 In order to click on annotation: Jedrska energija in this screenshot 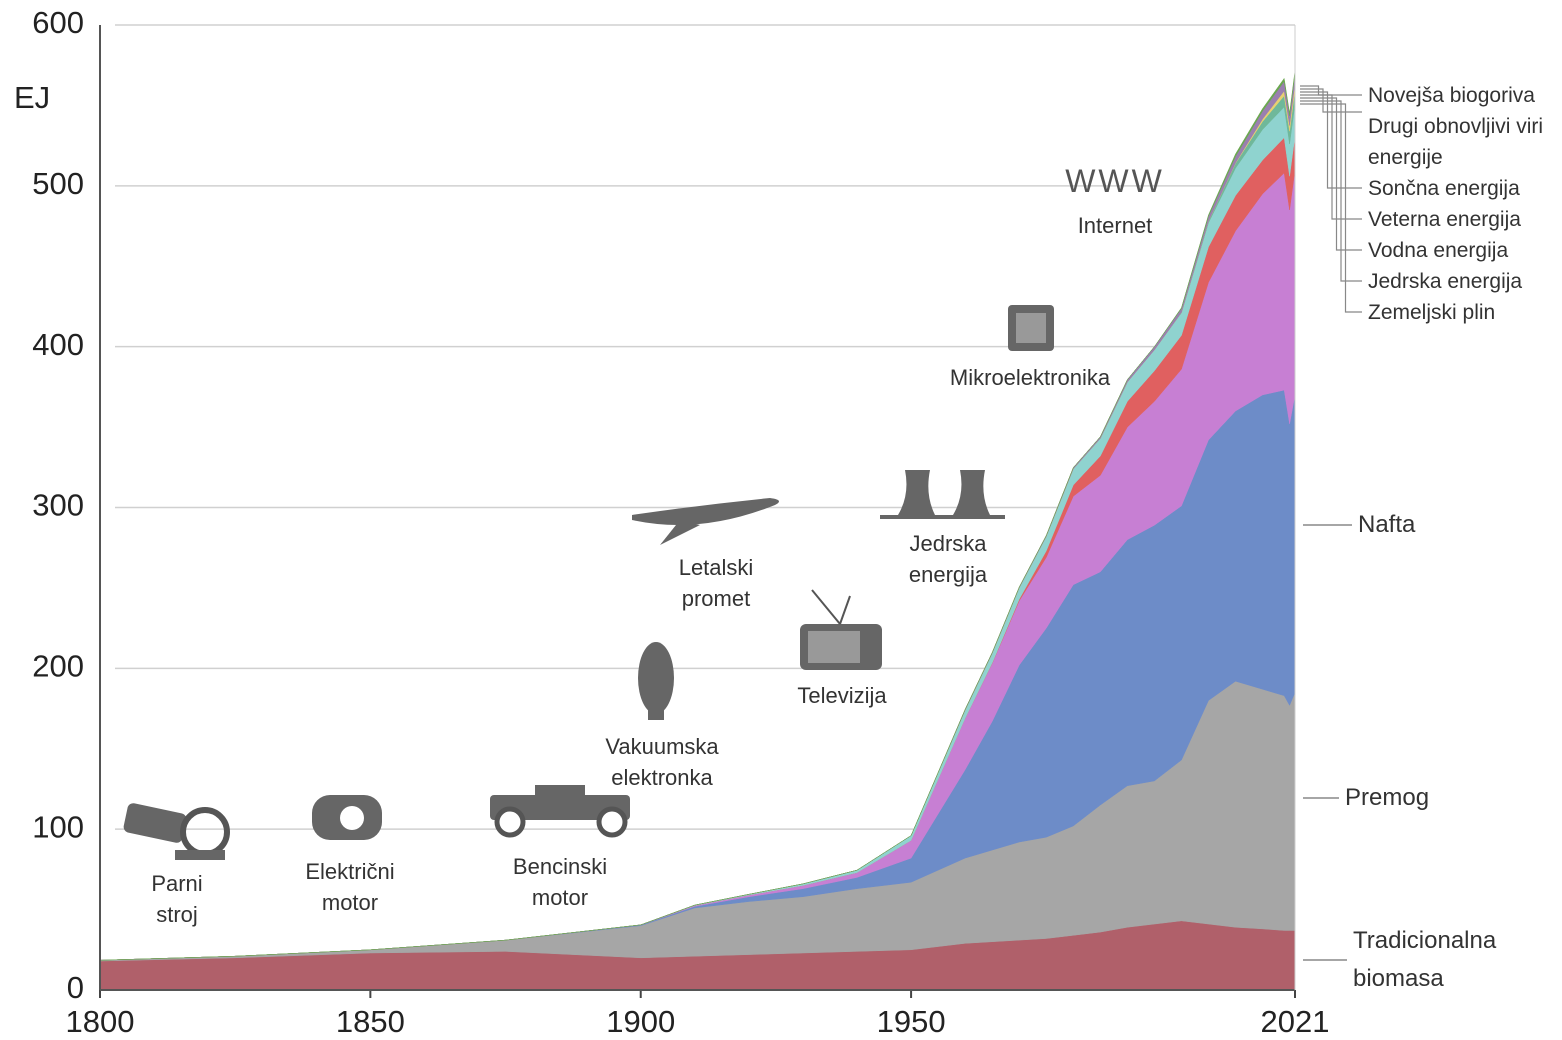, I will do `click(948, 559)`.